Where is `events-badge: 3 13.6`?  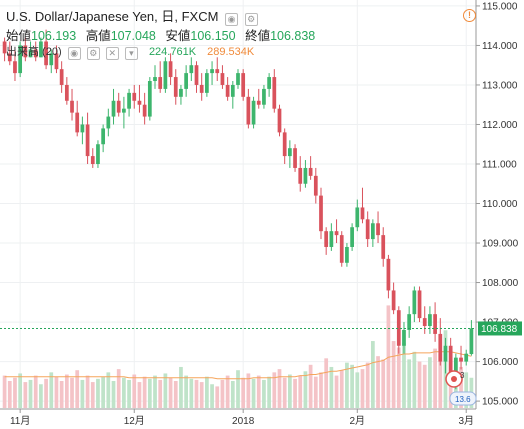 events-badge: 3 13.6 is located at coordinates (461, 388).